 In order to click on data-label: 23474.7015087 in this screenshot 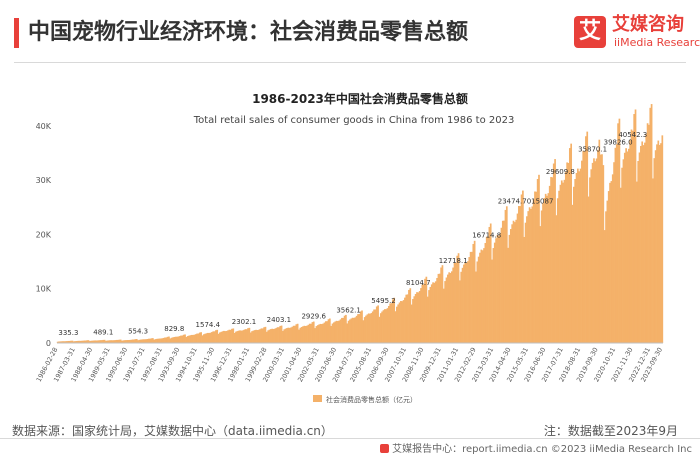, I will do `click(526, 201)`.